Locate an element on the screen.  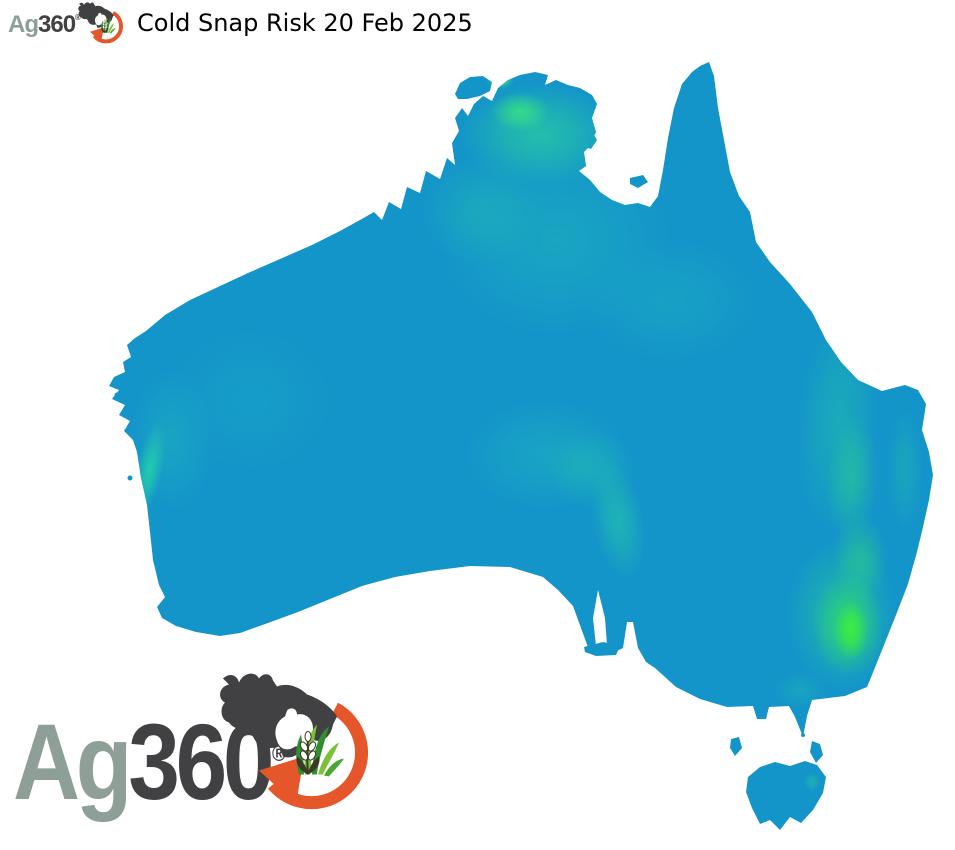
registered-mark: ® is located at coordinates (78, 17).